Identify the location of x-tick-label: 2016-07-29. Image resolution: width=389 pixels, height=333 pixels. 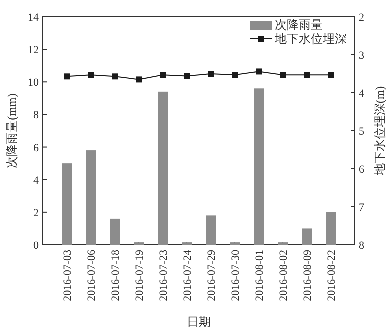
(212, 276).